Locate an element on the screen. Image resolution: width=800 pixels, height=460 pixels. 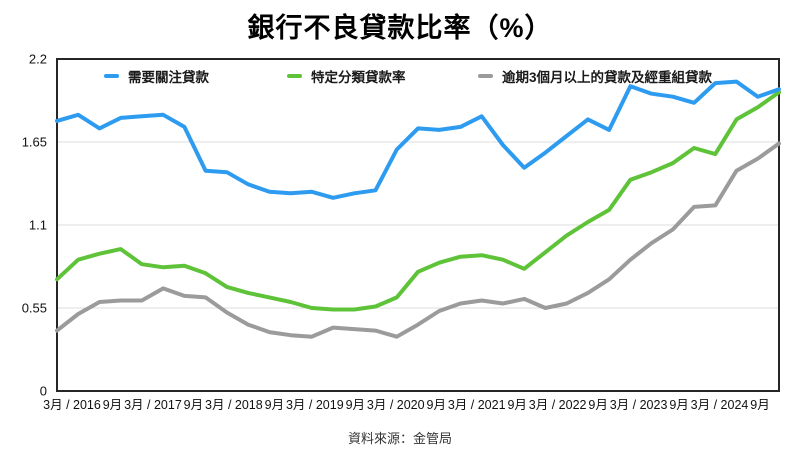
x-axis-tick: 3月 / 2016 is located at coordinates (72, 405).